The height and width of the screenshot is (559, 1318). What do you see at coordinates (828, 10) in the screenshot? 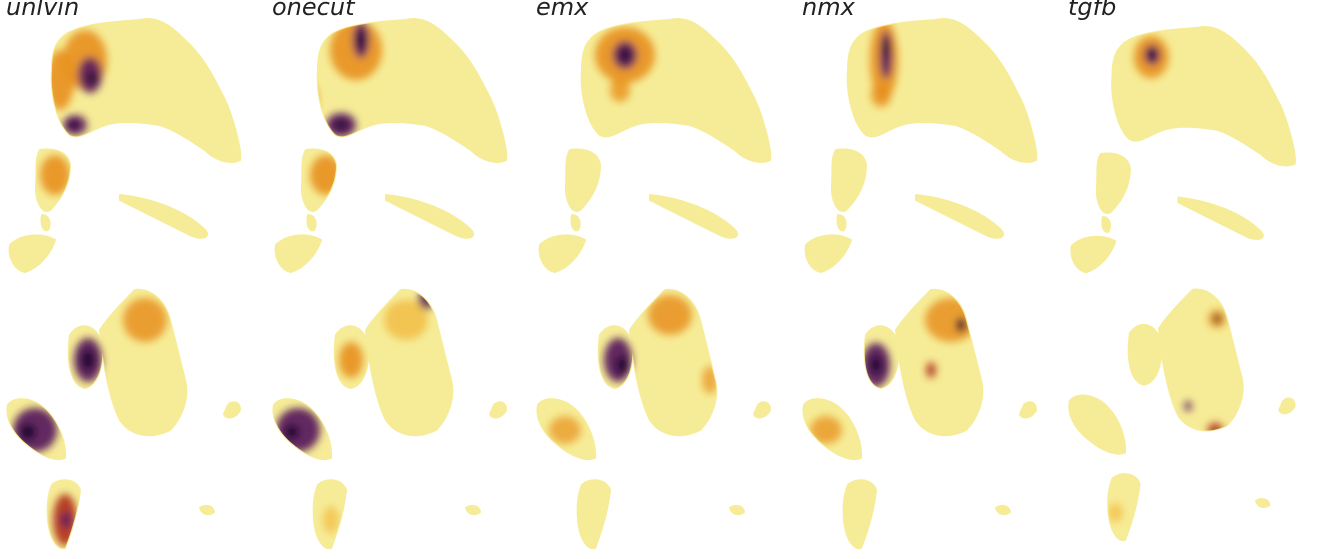
I see `gene-label: nmx` at bounding box center [828, 10].